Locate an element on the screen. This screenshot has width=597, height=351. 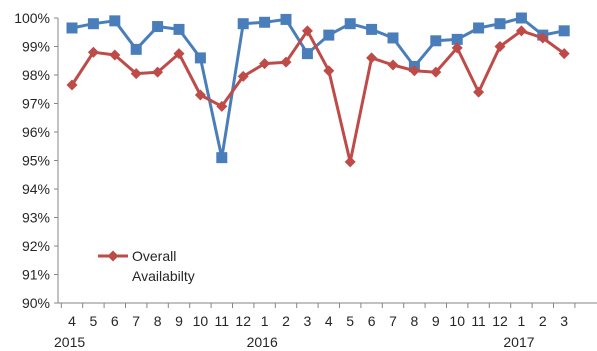
y-tick-label: 94% is located at coordinates (36, 189).